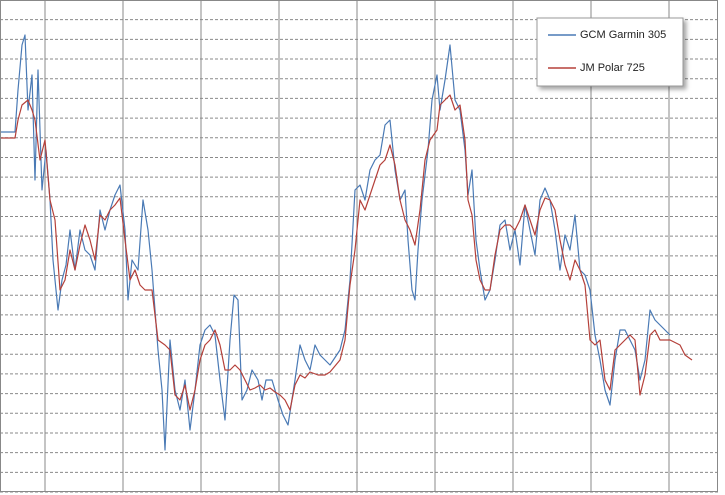  I want to click on legend-label: GCM Garmin 305, so click(623, 35).